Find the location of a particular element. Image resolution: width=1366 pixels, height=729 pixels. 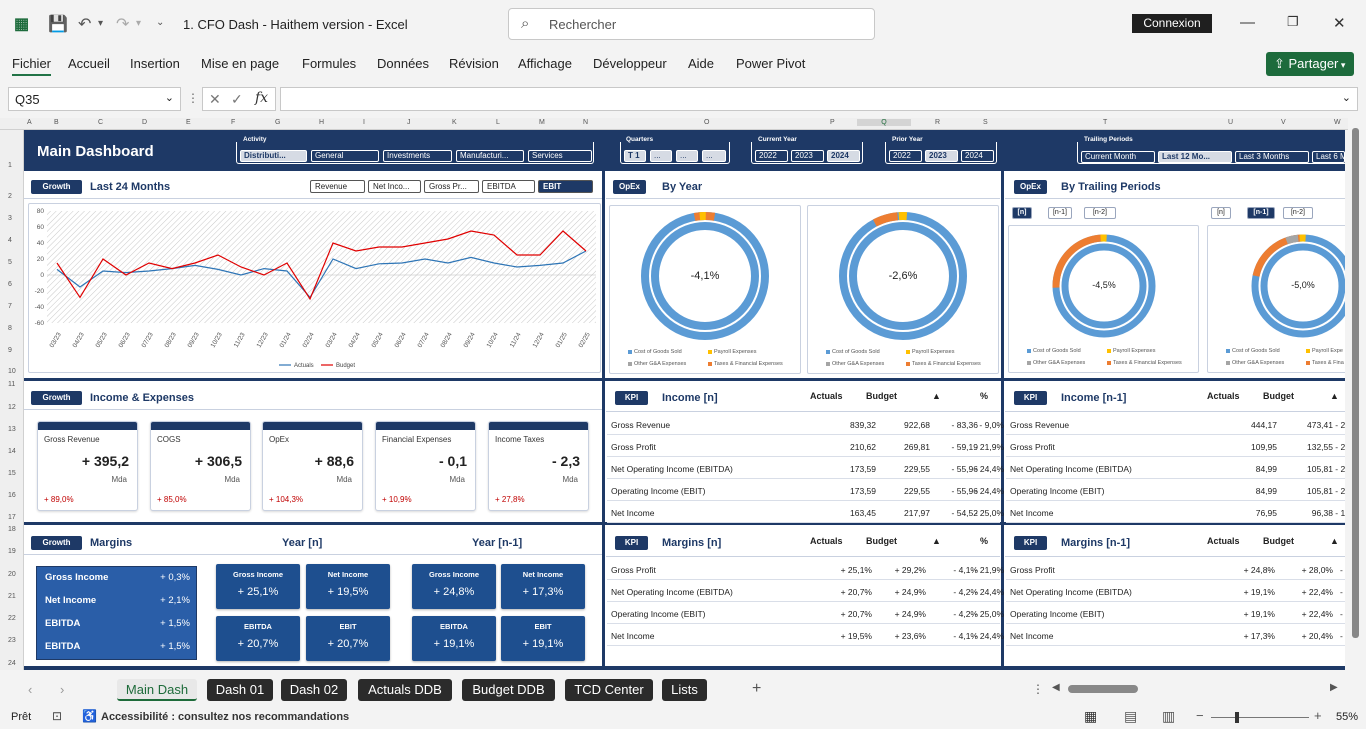

col-header: B is located at coordinates (56, 122).